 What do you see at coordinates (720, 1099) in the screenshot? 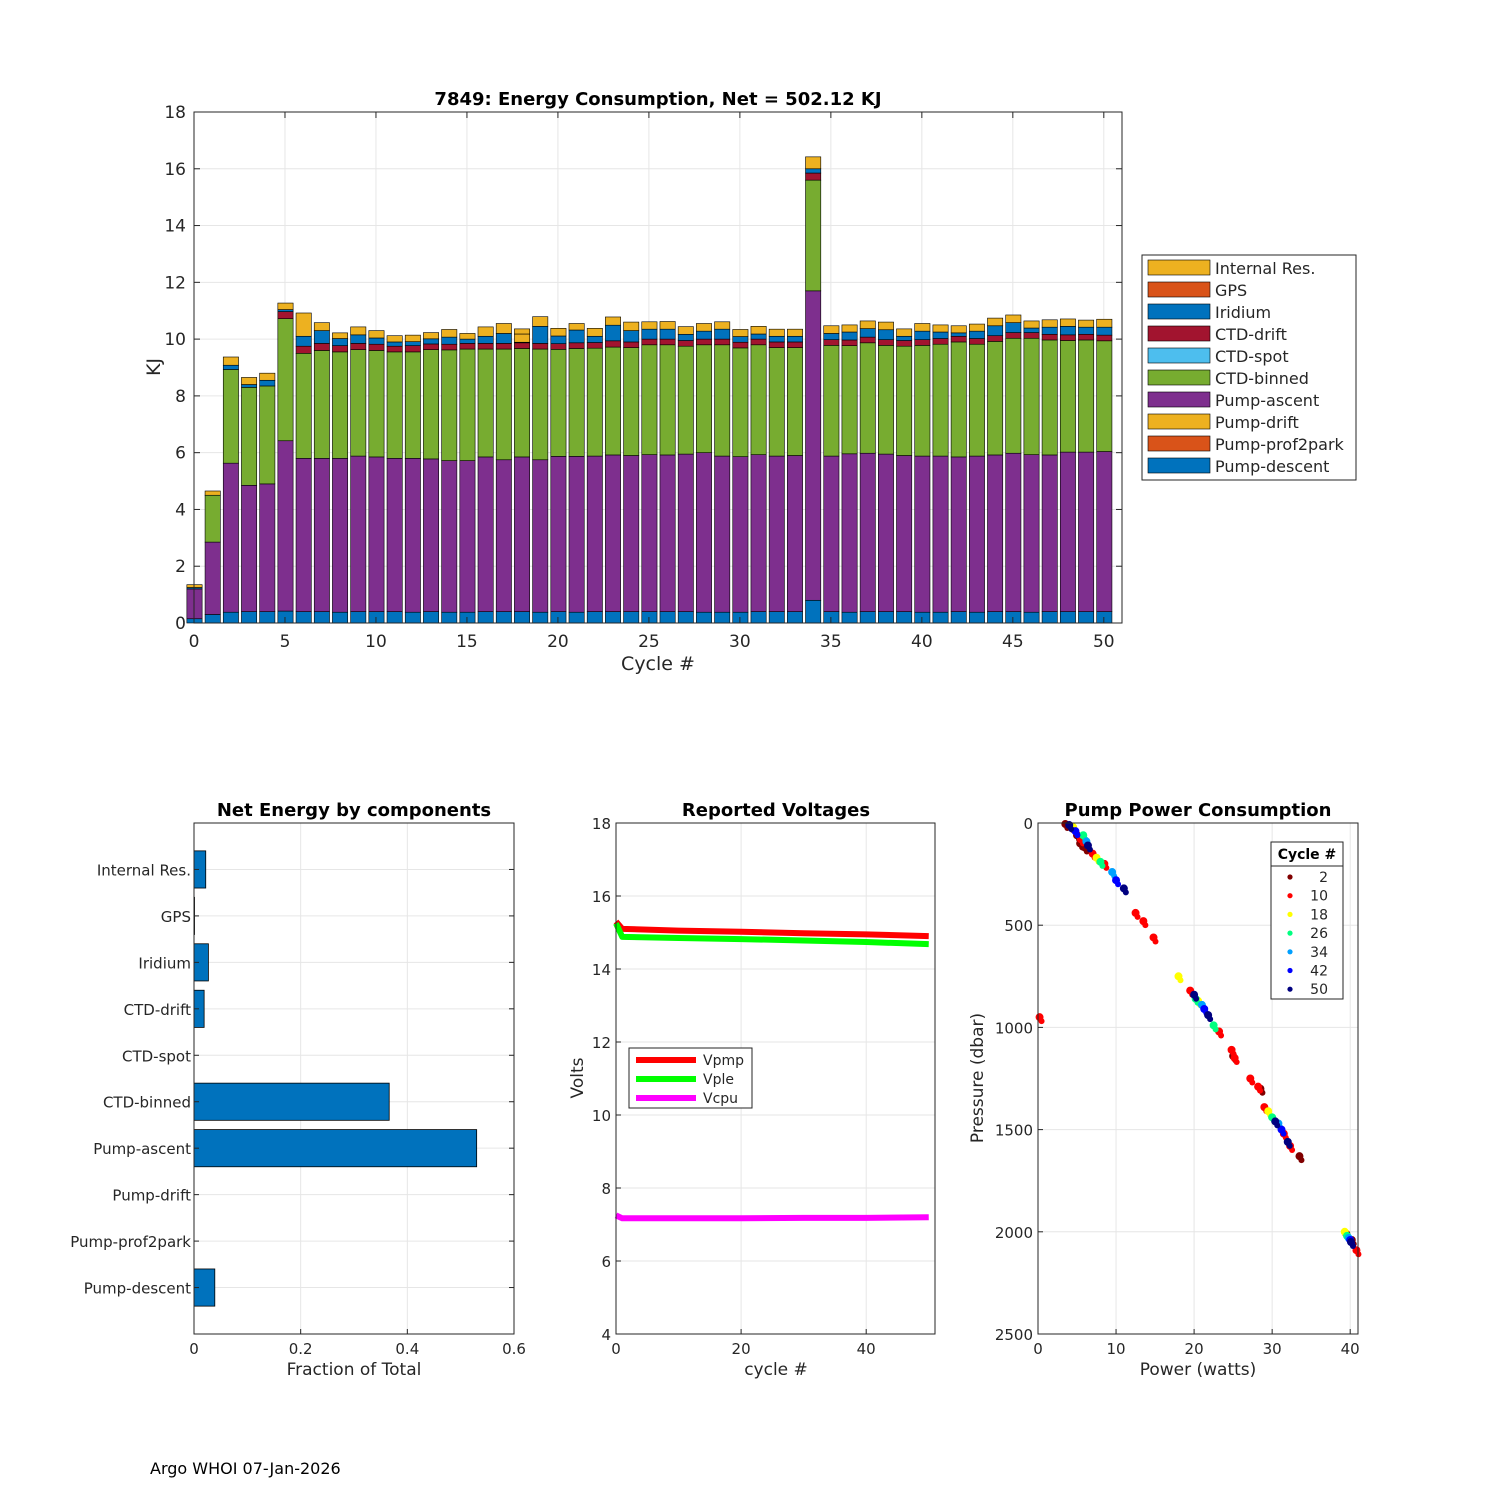
I see `volt-legend-label: Vcpu` at bounding box center [720, 1099].